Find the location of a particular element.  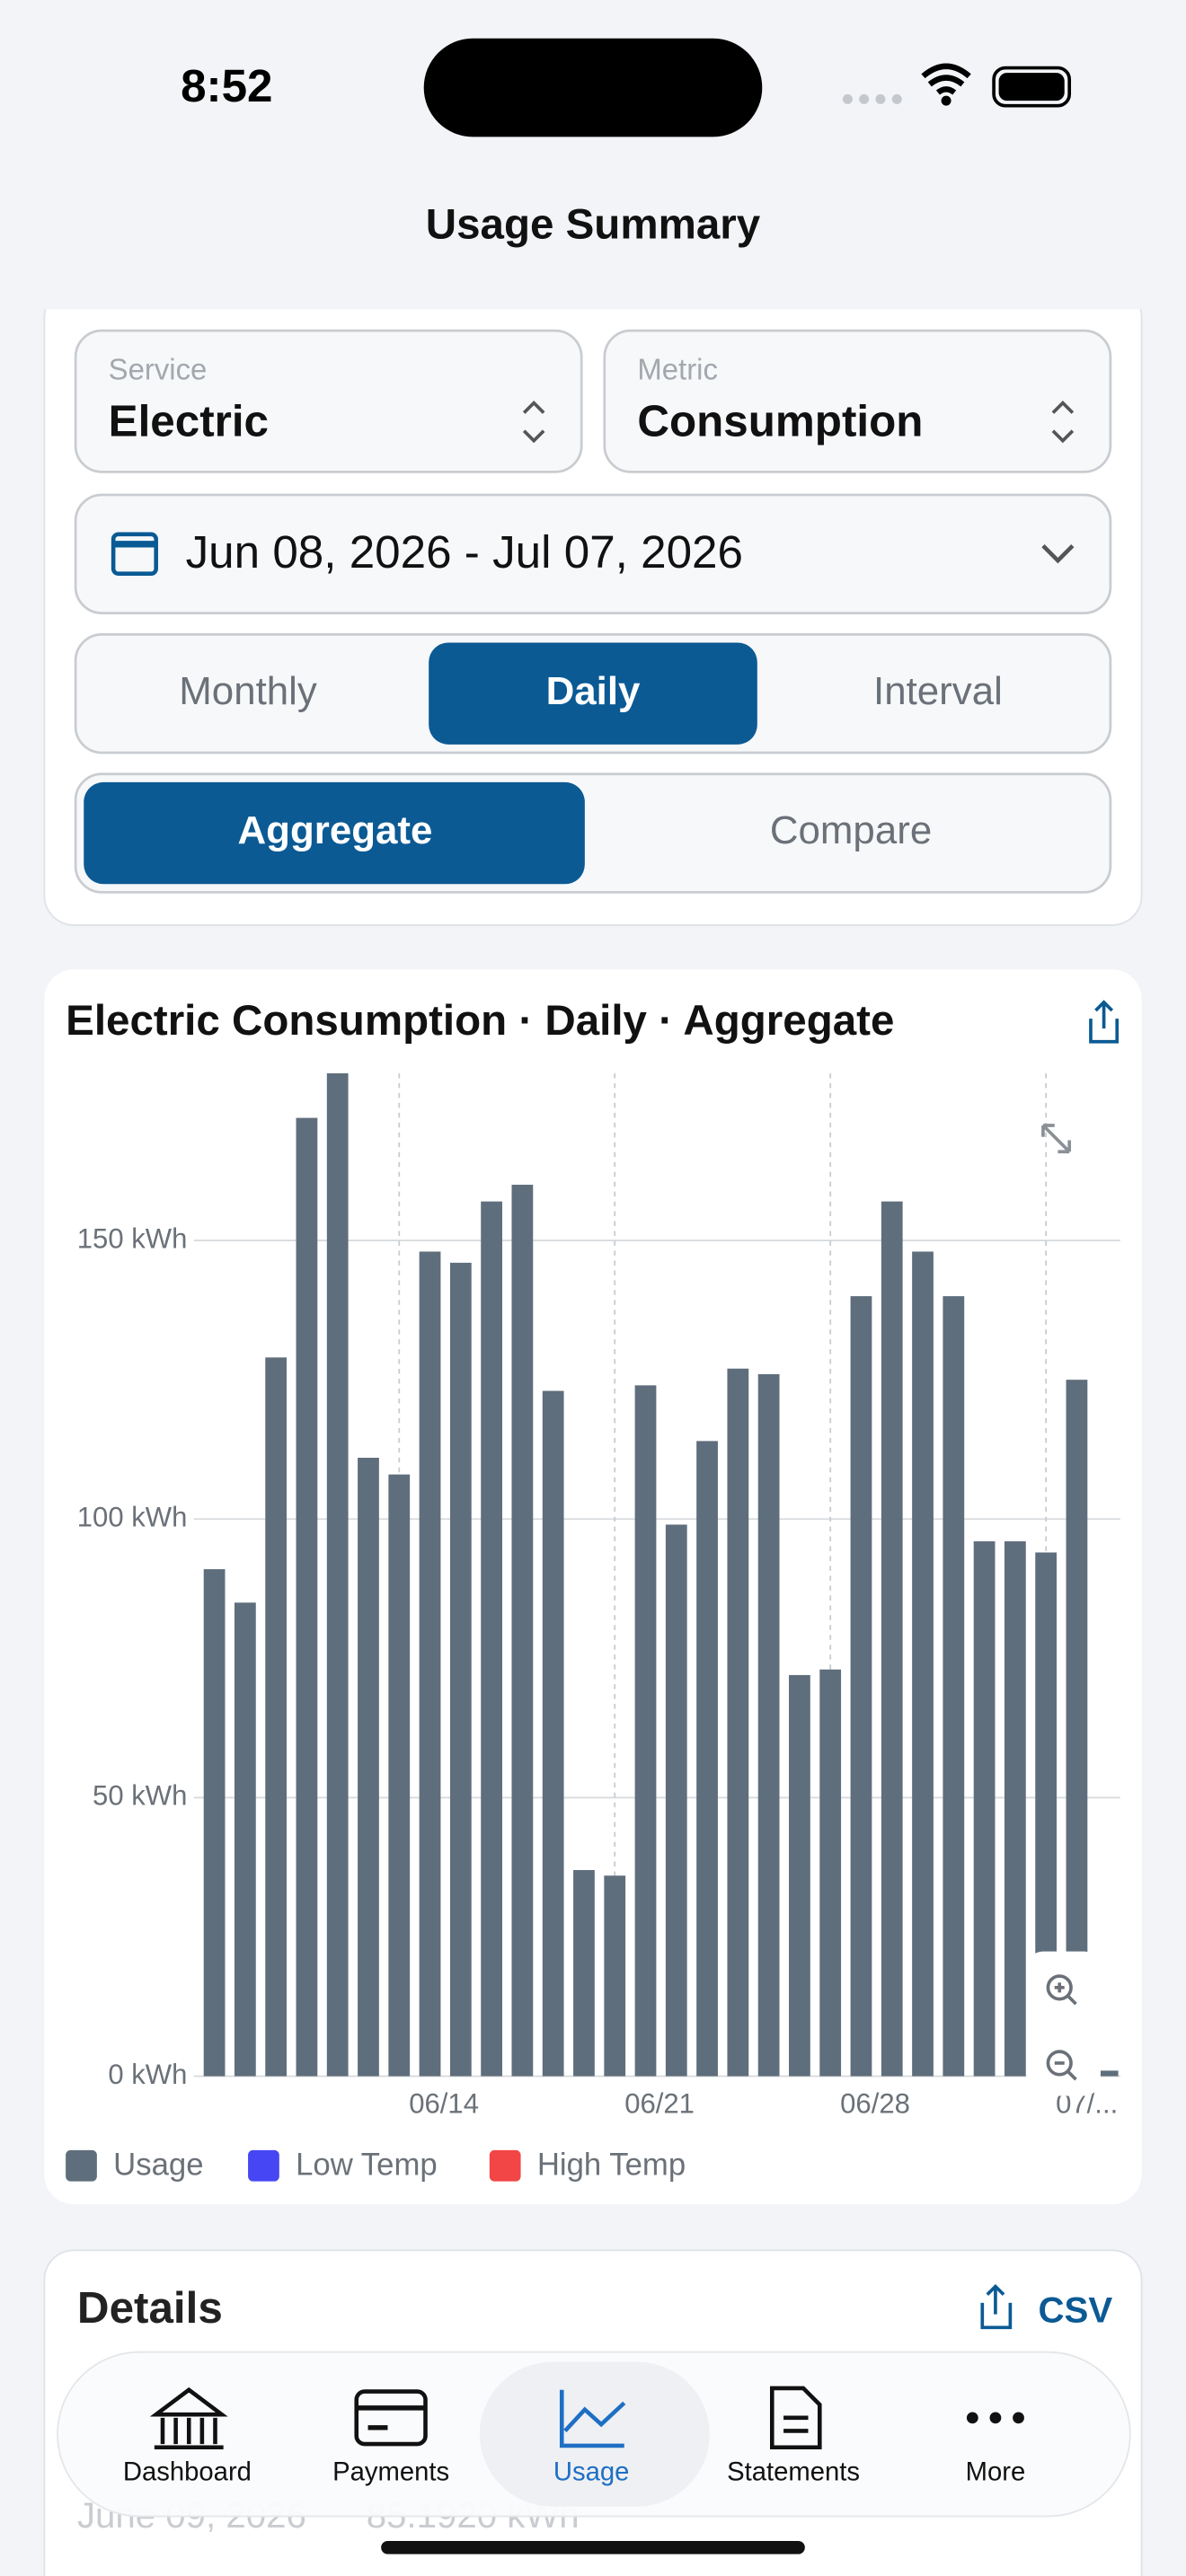

calendar-icon is located at coordinates (134, 554).